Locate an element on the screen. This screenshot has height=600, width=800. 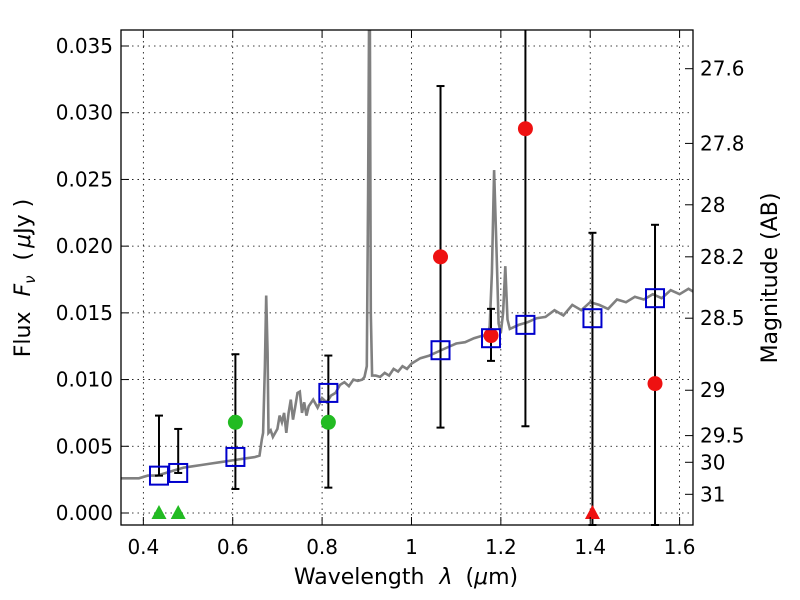
x-tick-label: 1.2 is located at coordinates (501, 547).